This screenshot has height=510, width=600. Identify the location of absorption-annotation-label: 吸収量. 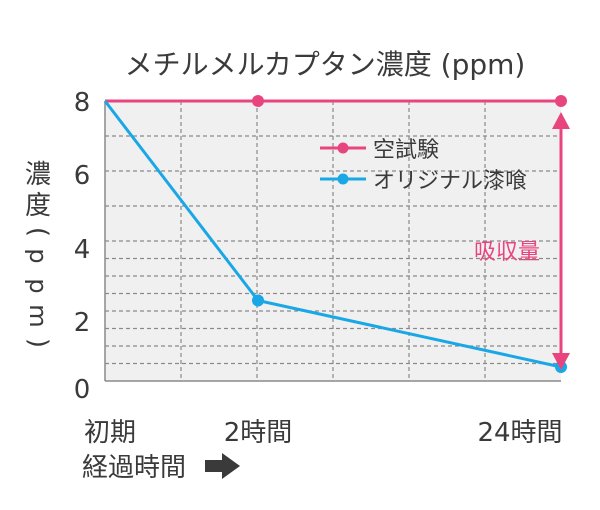
(507, 252).